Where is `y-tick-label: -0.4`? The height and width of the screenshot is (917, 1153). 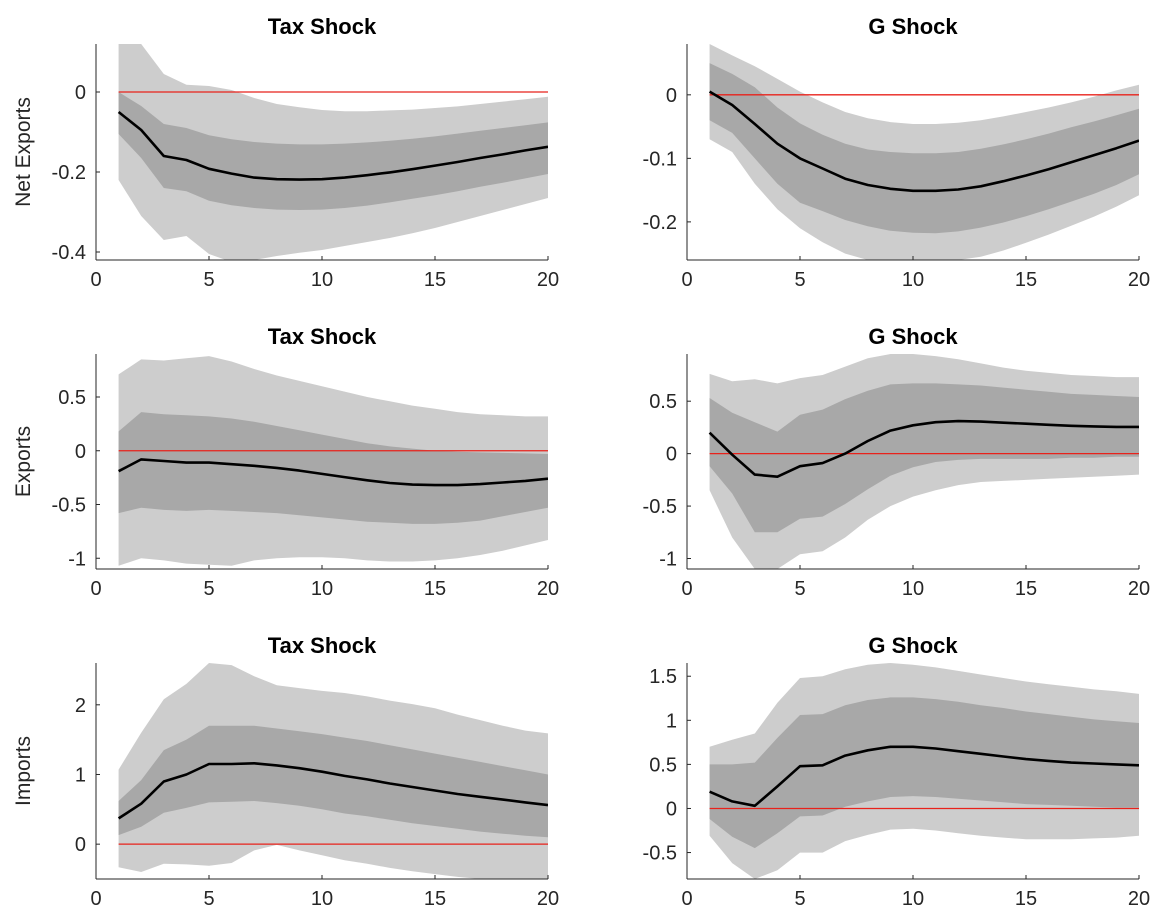
y-tick-label: -0.4 is located at coordinates (69, 253).